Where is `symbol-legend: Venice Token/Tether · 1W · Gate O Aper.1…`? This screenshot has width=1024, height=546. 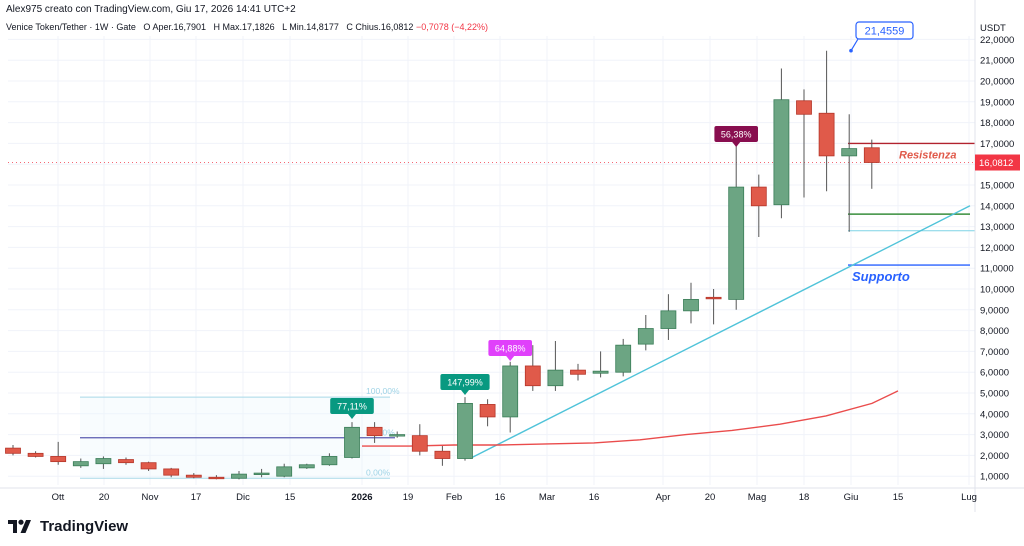
symbol-legend: Venice Token/Tether · 1W · Gate O Aper.1… is located at coordinates (247, 27).